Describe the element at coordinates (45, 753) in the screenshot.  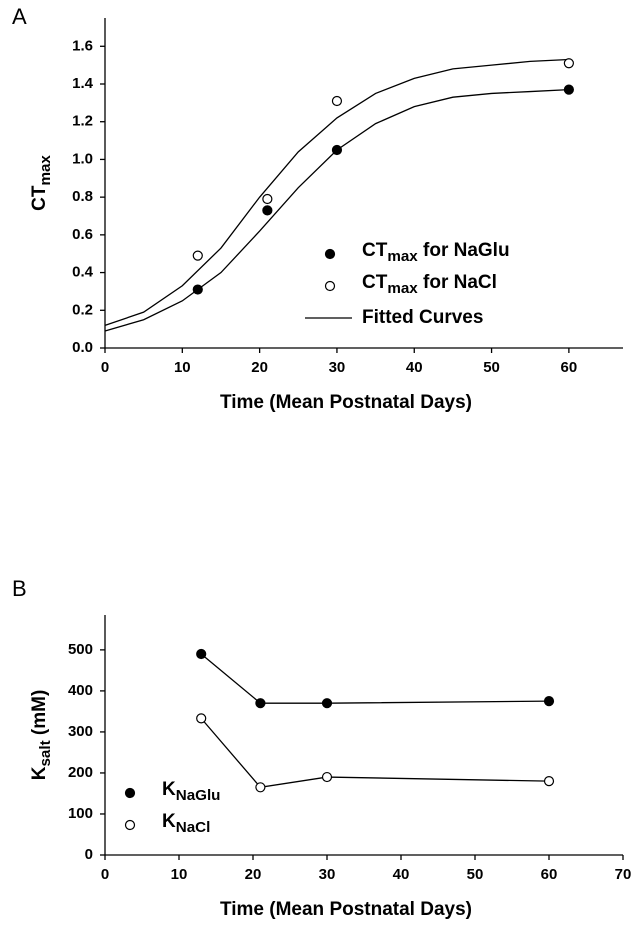
I see `y-axis-label-part: salt` at that location.